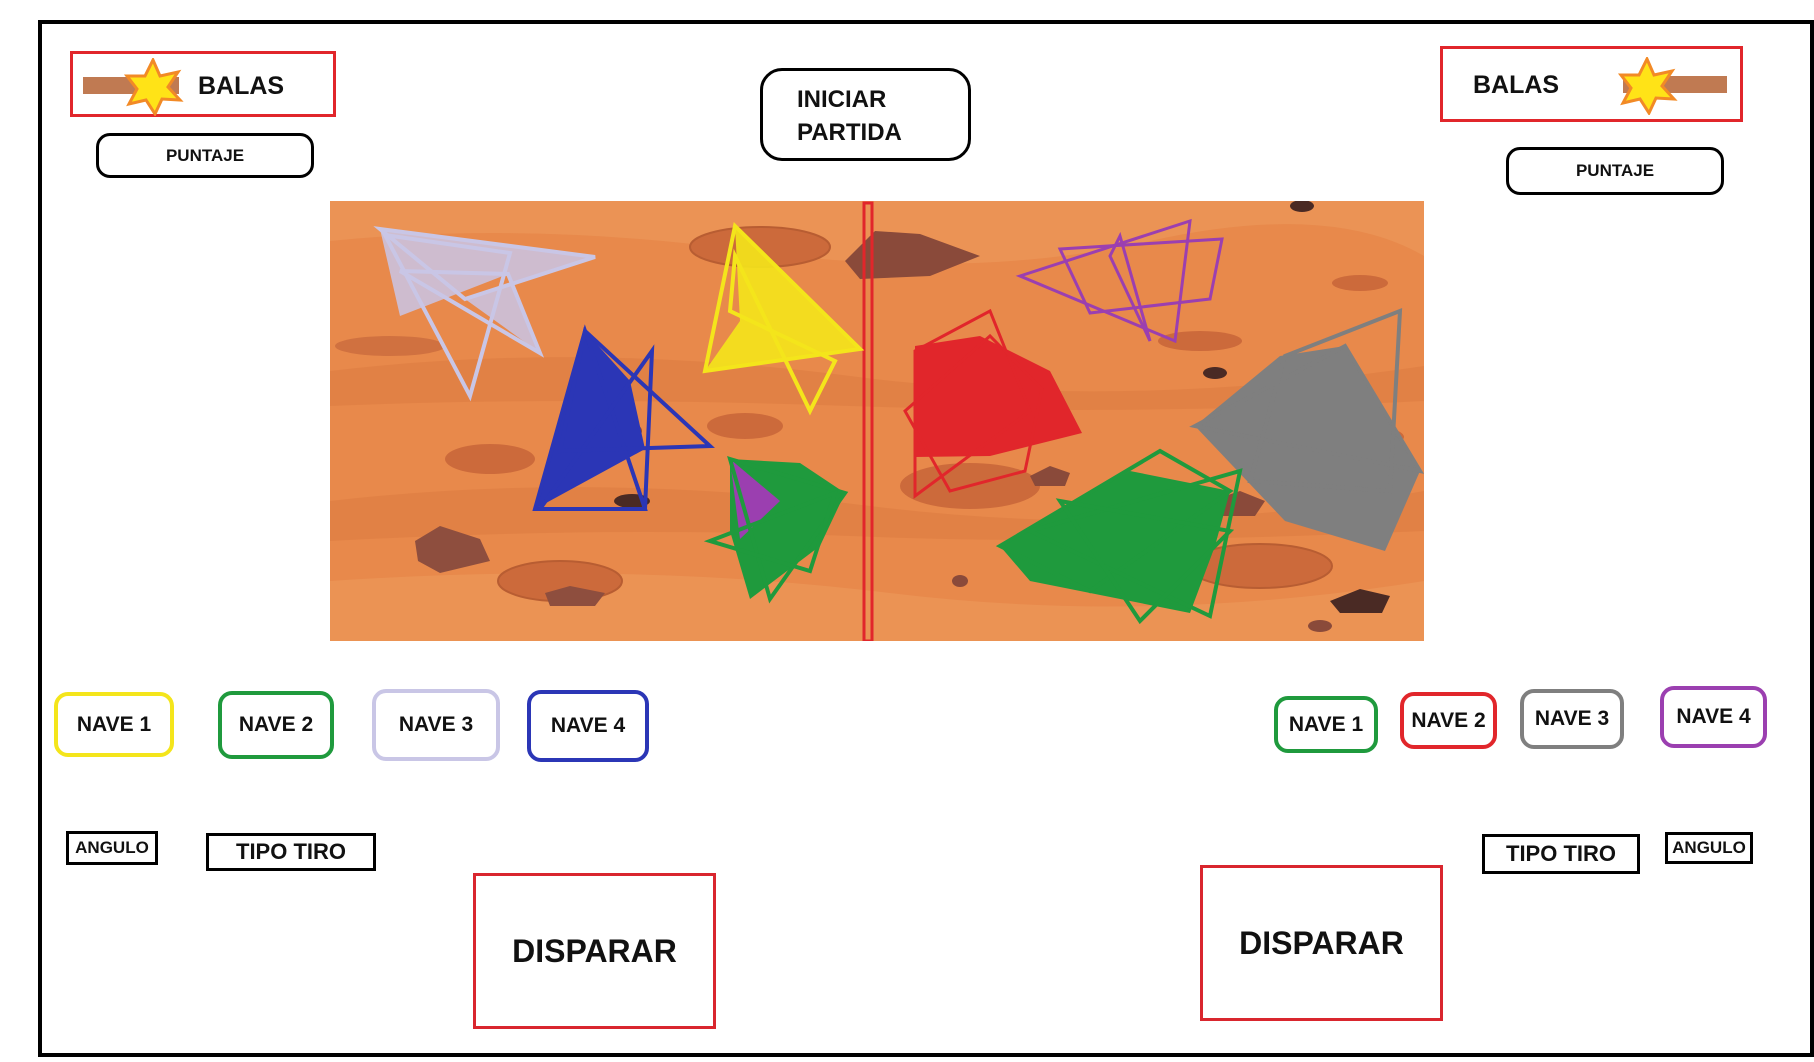 Image resolution: width=1814 pixels, height=1062 pixels. Describe the element at coordinates (594, 951) in the screenshot. I see `left-disparar-button: DISPARAR` at that location.